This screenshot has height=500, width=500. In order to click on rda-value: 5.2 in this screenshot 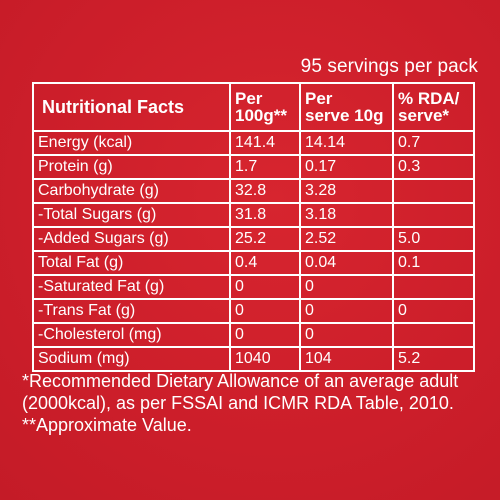, I will do `click(433, 359)`.